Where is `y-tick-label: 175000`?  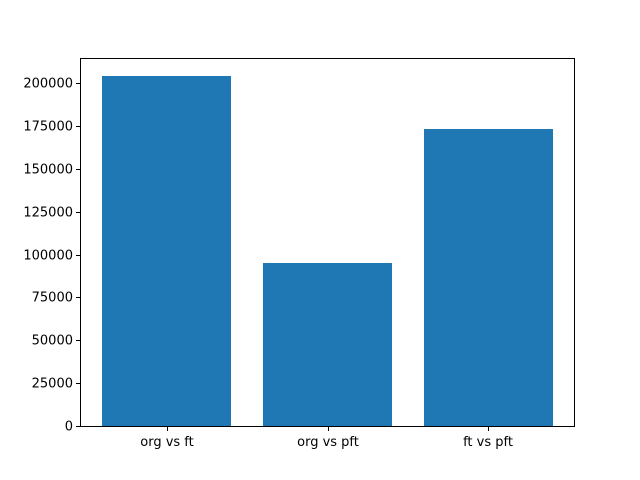 y-tick-label: 175000 is located at coordinates (48, 127).